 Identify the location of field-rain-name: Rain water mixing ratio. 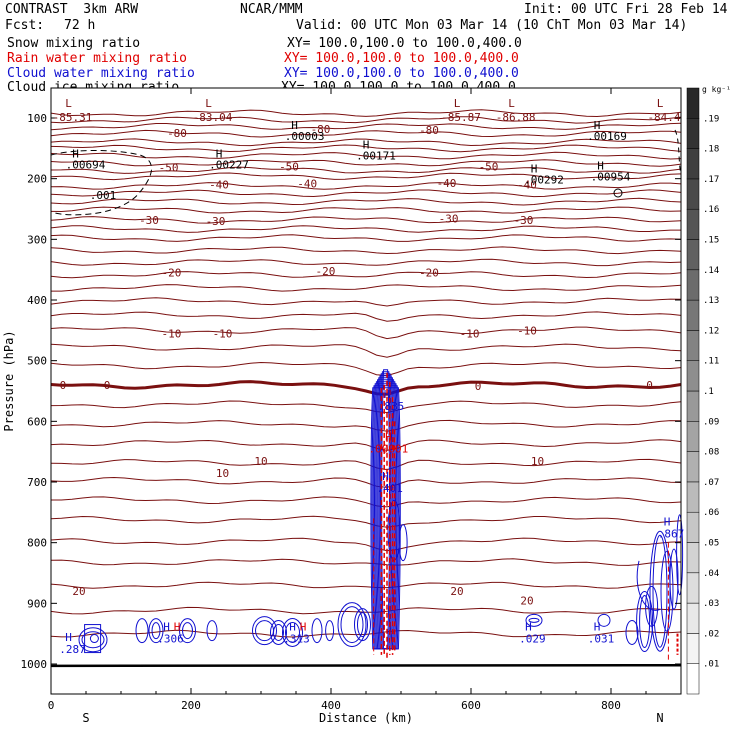
(97, 58).